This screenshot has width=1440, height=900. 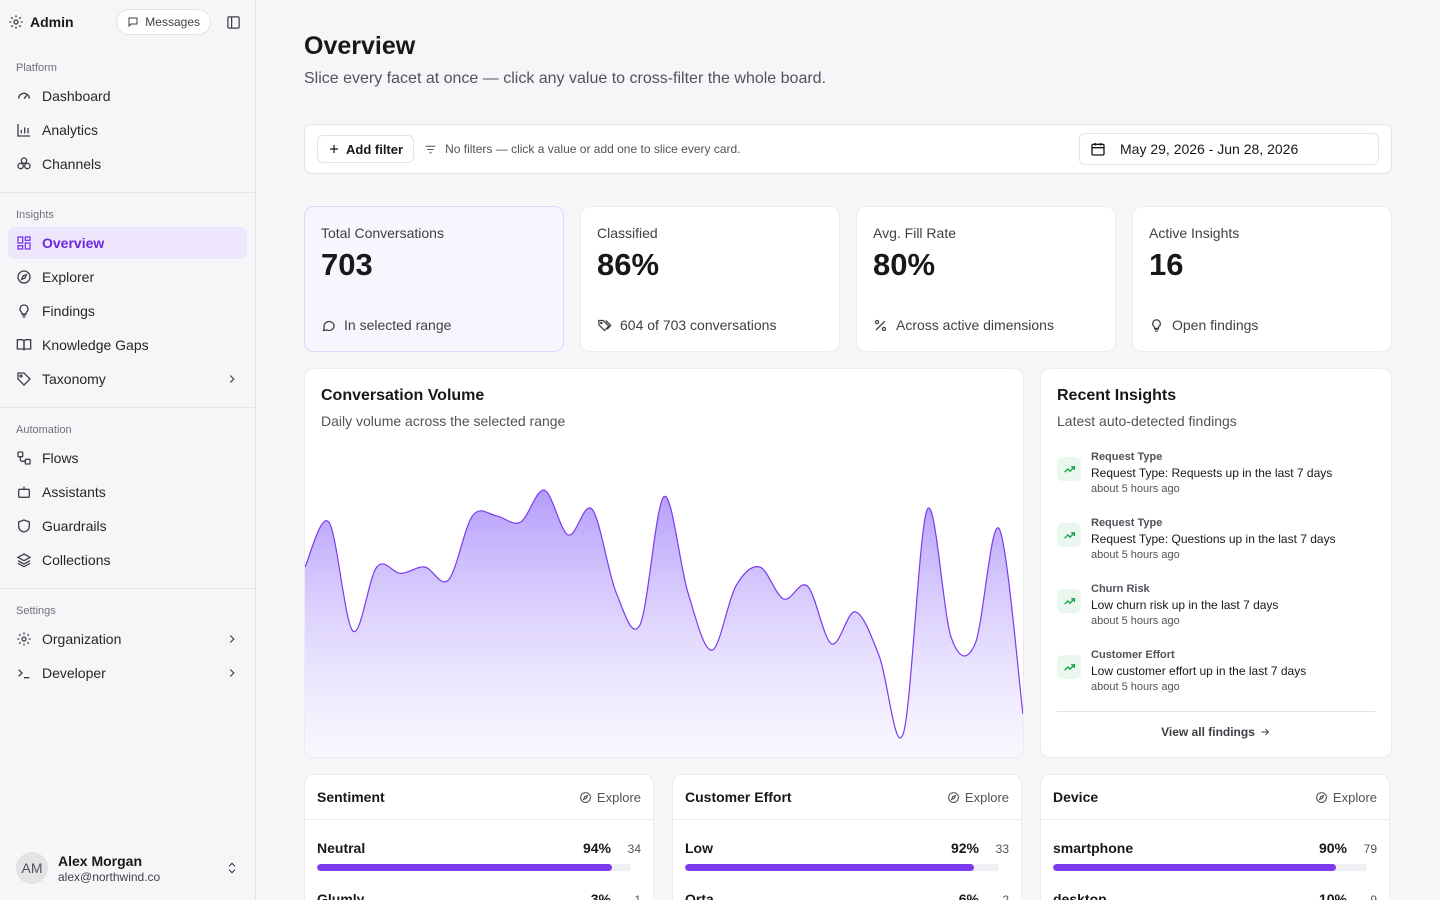 What do you see at coordinates (1098, 149) in the screenshot?
I see `calendar-icon` at bounding box center [1098, 149].